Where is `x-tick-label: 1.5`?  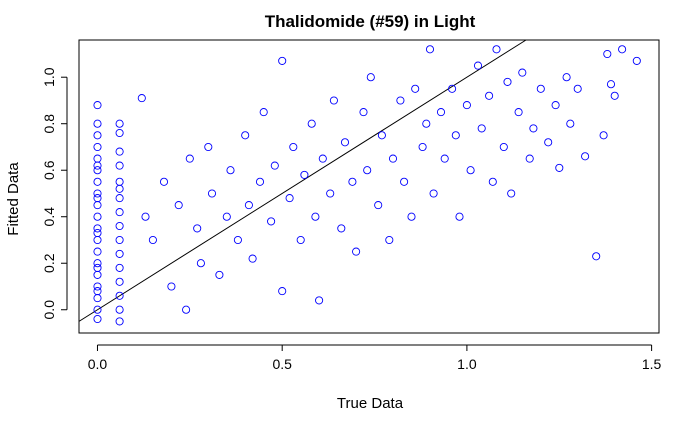
x-tick-label: 1.5 is located at coordinates (652, 364).